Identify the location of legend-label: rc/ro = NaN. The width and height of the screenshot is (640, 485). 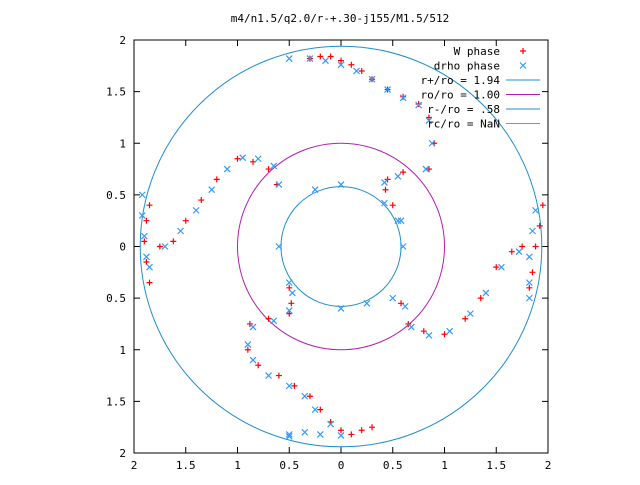
(463, 124).